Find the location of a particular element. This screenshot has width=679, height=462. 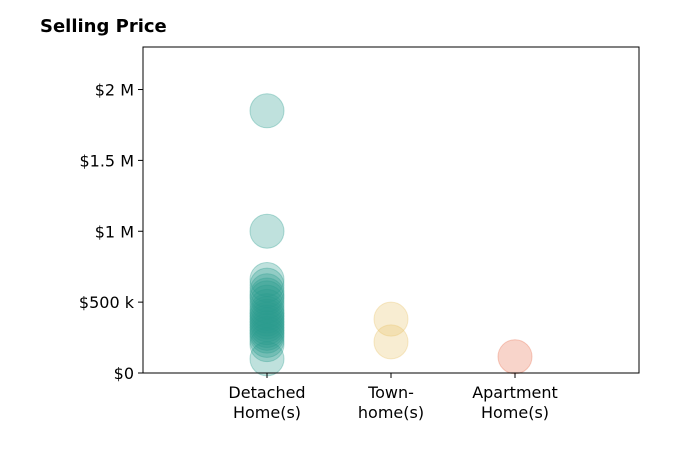

y-tick-label: $2 M is located at coordinates (114, 90).